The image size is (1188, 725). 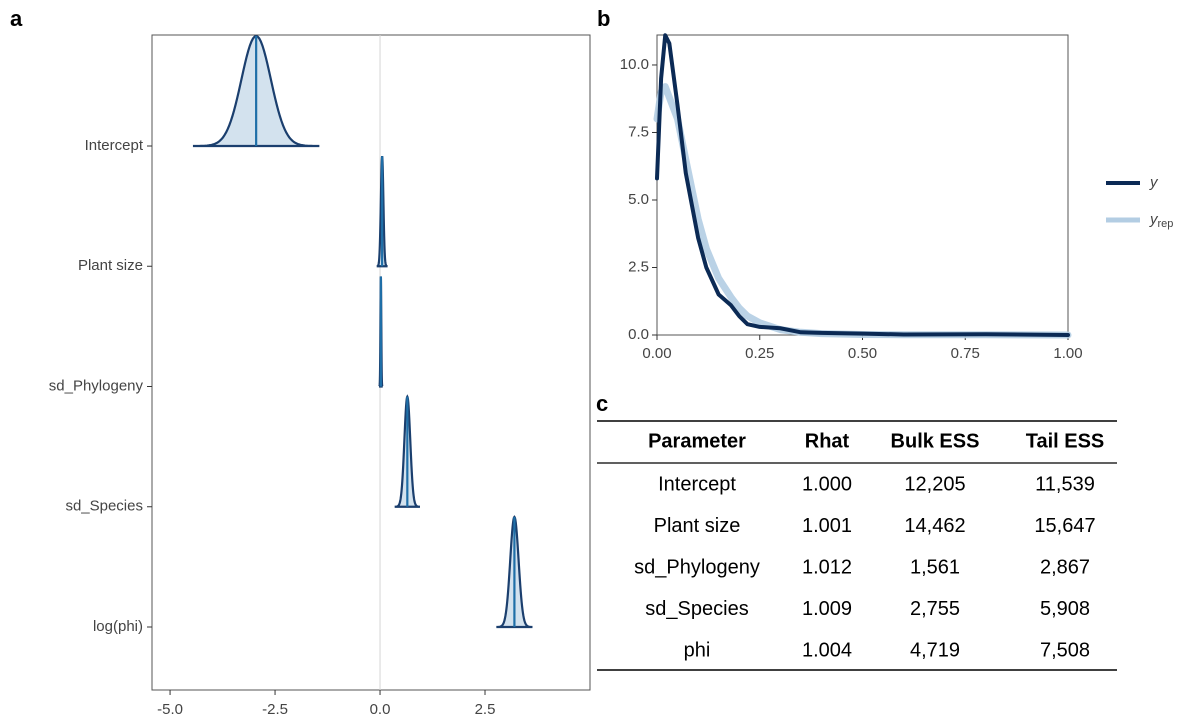 I want to click on legend-label: y, so click(x=1154, y=182).